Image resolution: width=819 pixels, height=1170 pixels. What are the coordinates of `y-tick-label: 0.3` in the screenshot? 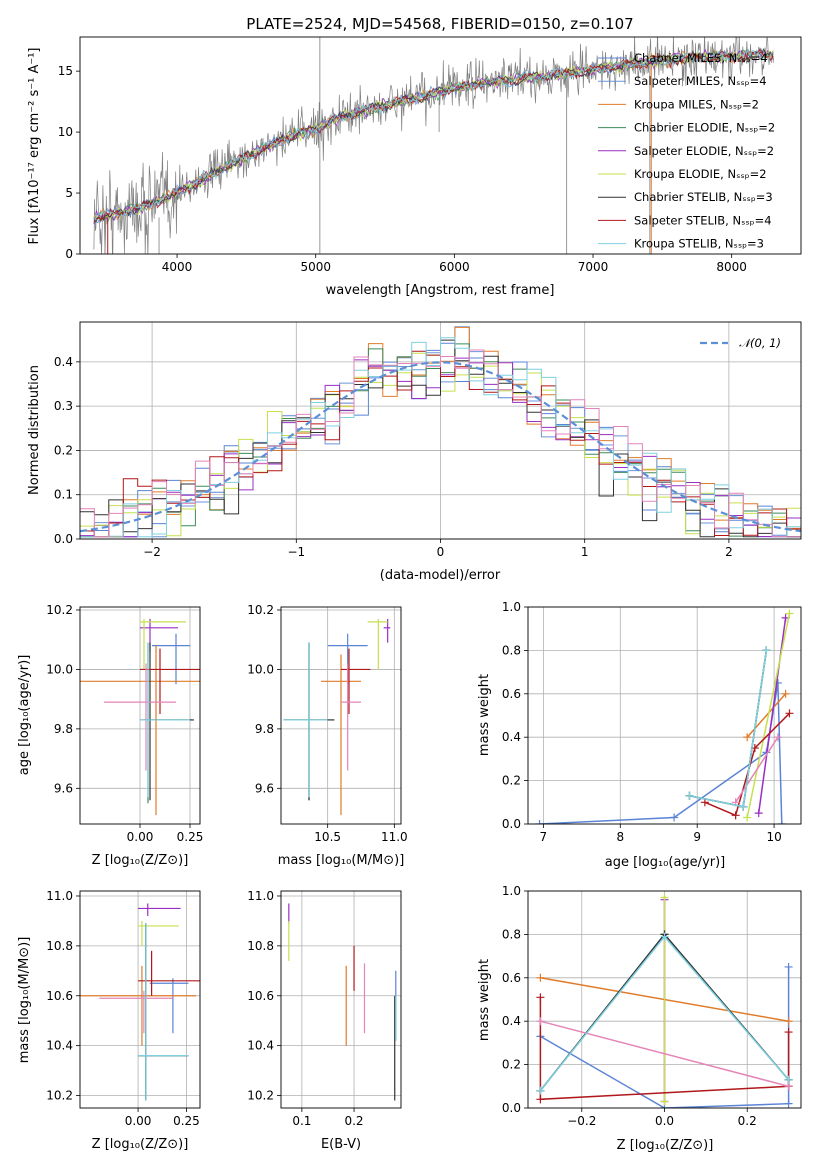 It's located at (63, 406).